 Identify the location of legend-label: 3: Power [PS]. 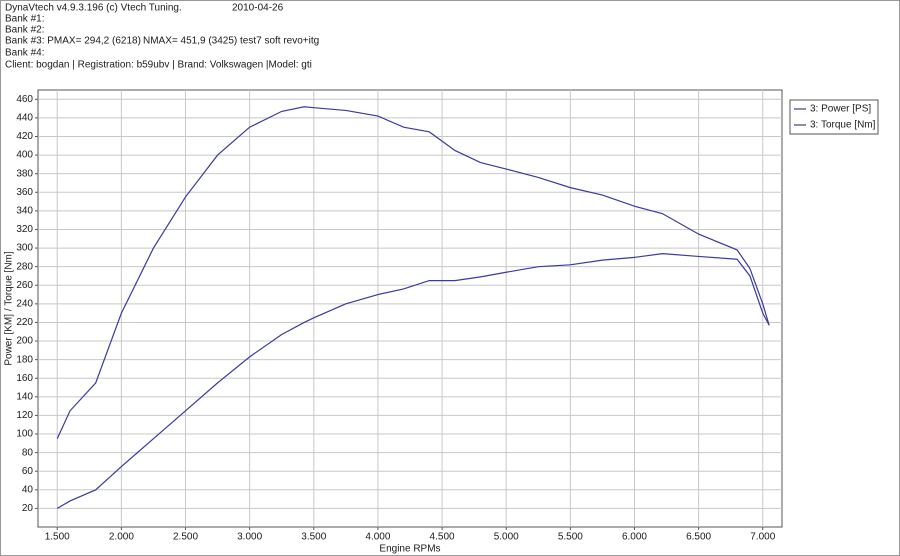
(840, 109).